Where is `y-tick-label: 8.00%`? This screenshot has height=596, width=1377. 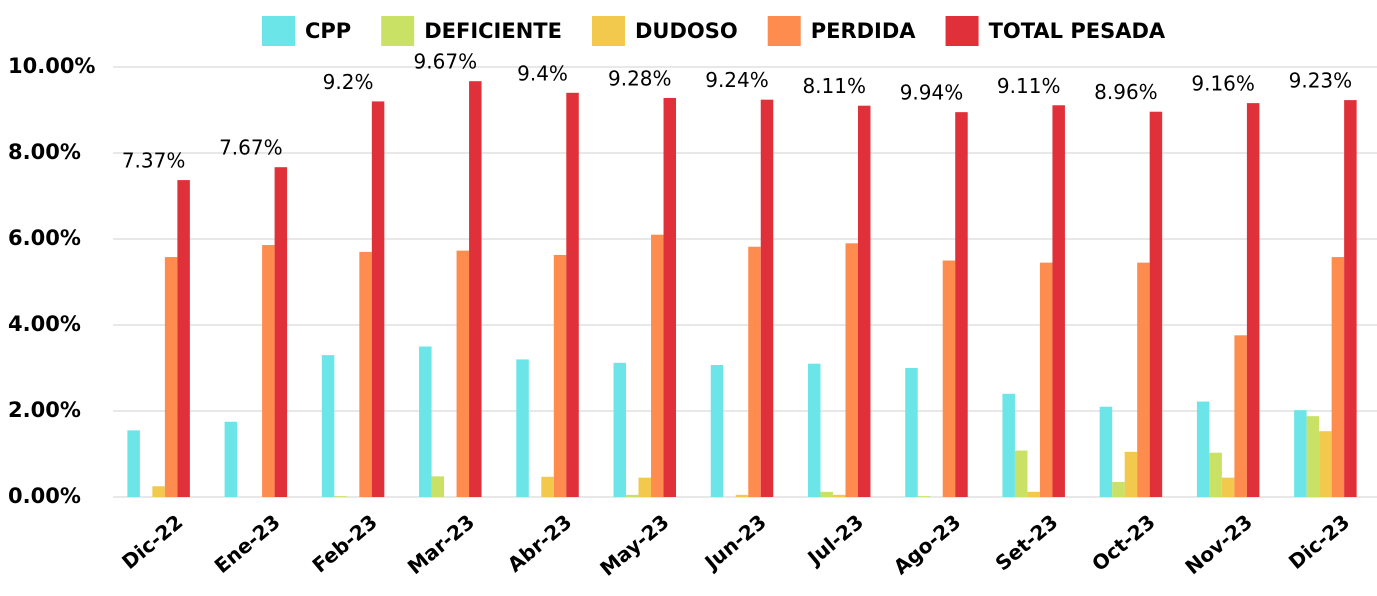
y-tick-label: 8.00% is located at coordinates (44, 152).